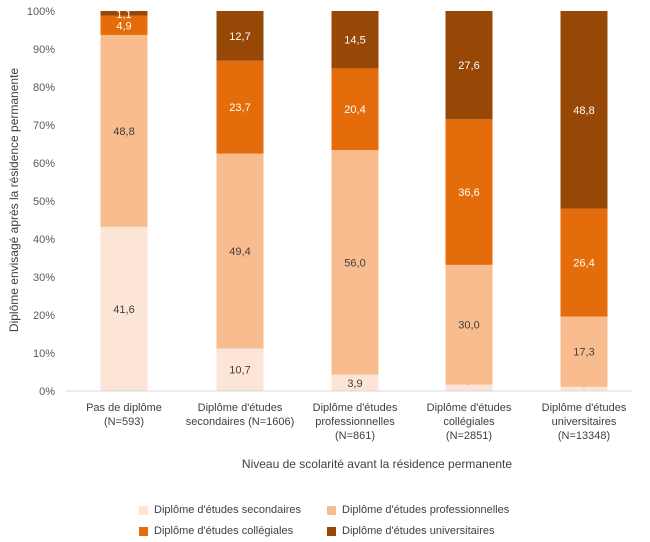 Image resolution: width=650 pixels, height=542 pixels. What do you see at coordinates (355, 436) in the screenshot?
I see `x-category-line: (N=861)` at bounding box center [355, 436].